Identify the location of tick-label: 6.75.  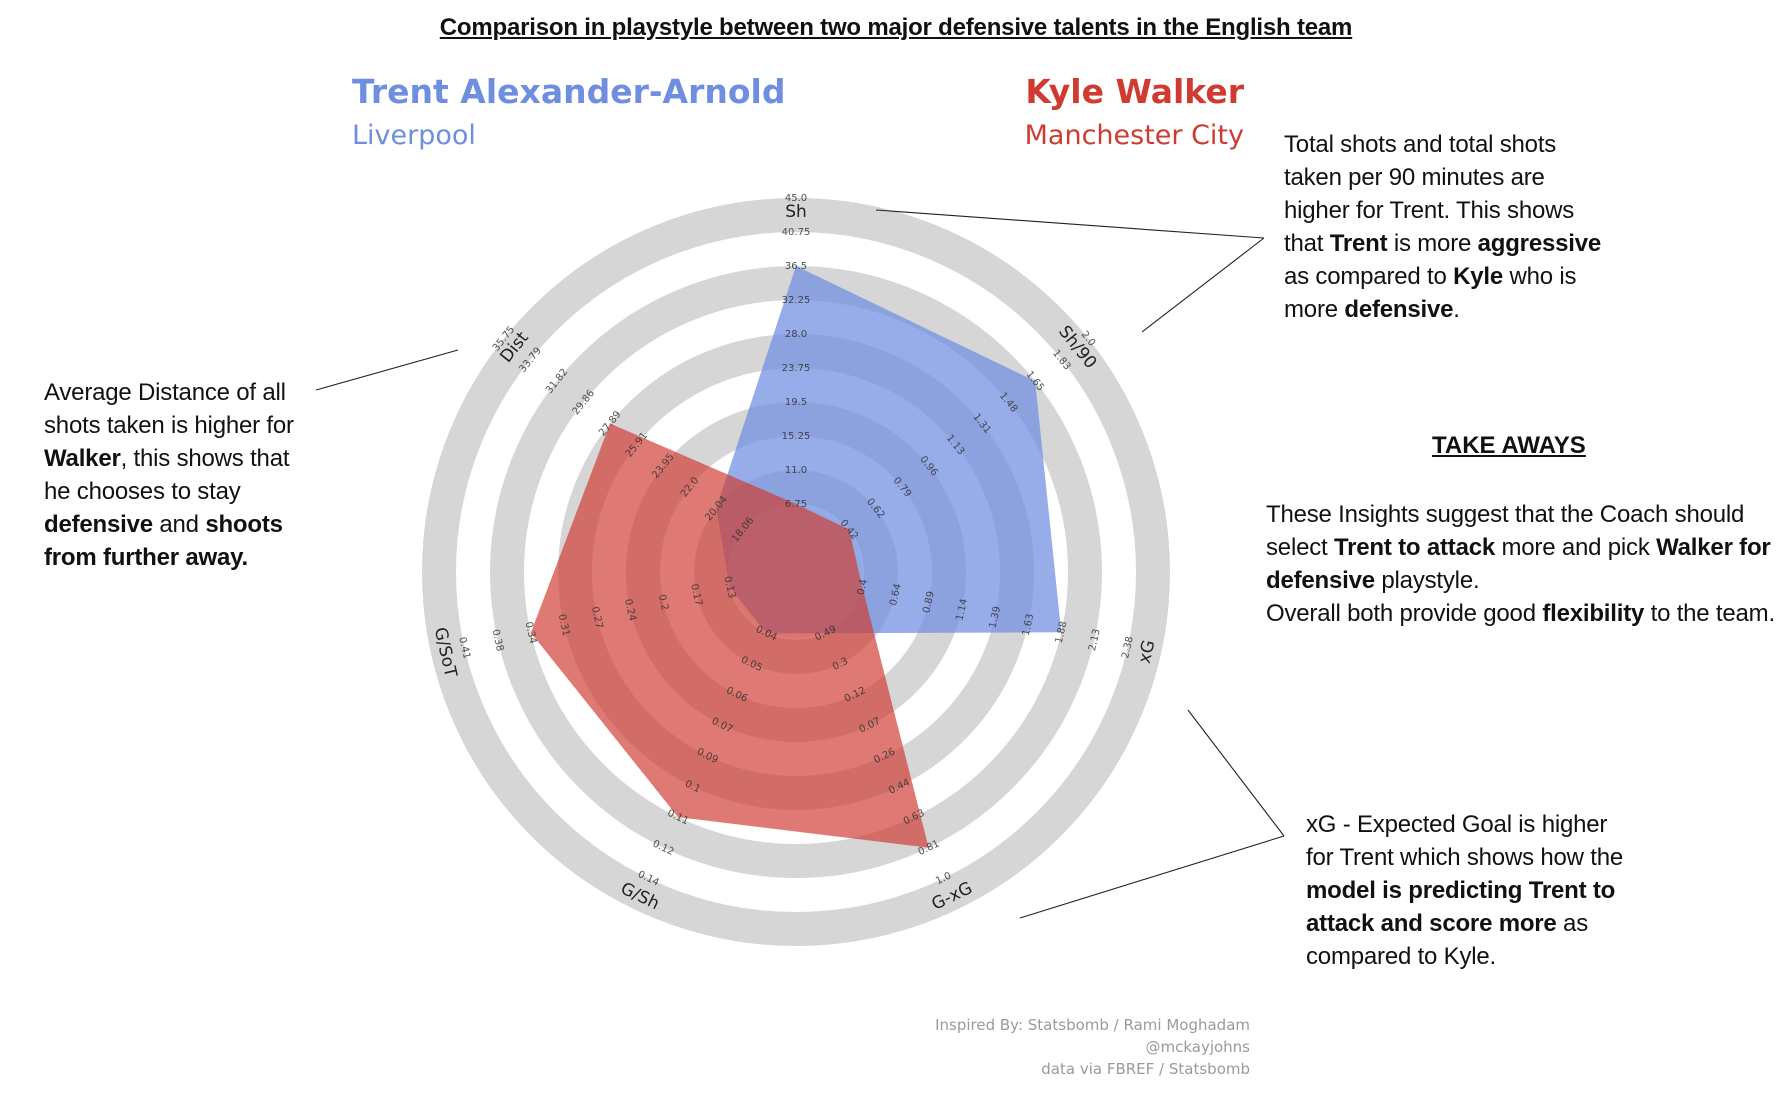
(796, 504).